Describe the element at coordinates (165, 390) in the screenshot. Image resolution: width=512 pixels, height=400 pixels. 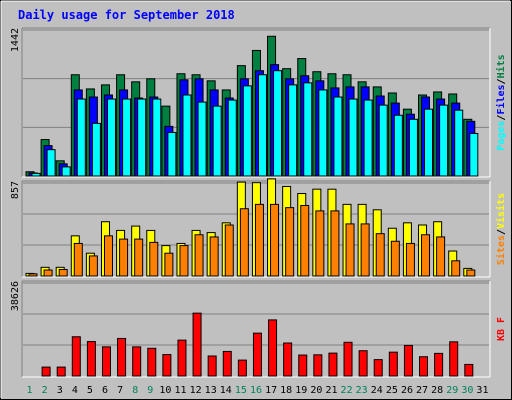
I see `day-label: 10` at that location.